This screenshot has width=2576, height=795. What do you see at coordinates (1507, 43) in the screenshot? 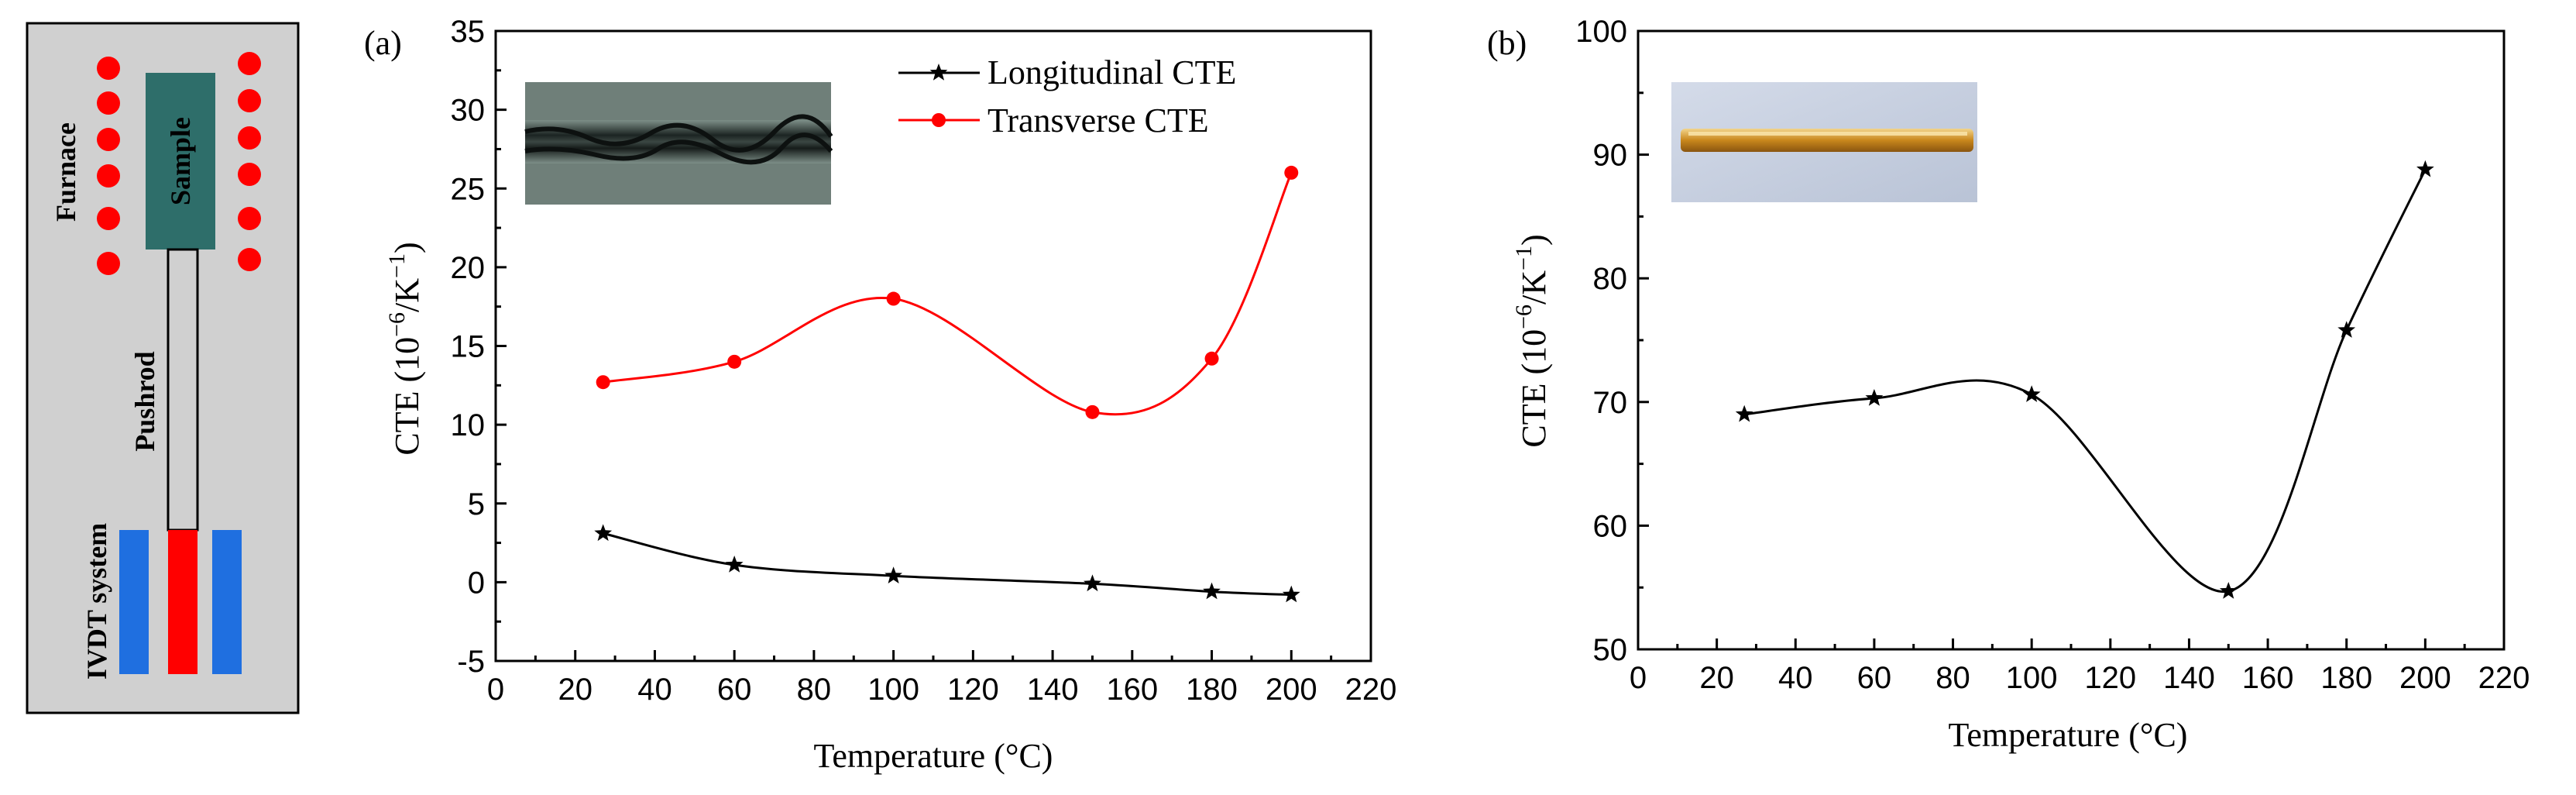
I see `panel-label-b: (b)` at bounding box center [1507, 43].